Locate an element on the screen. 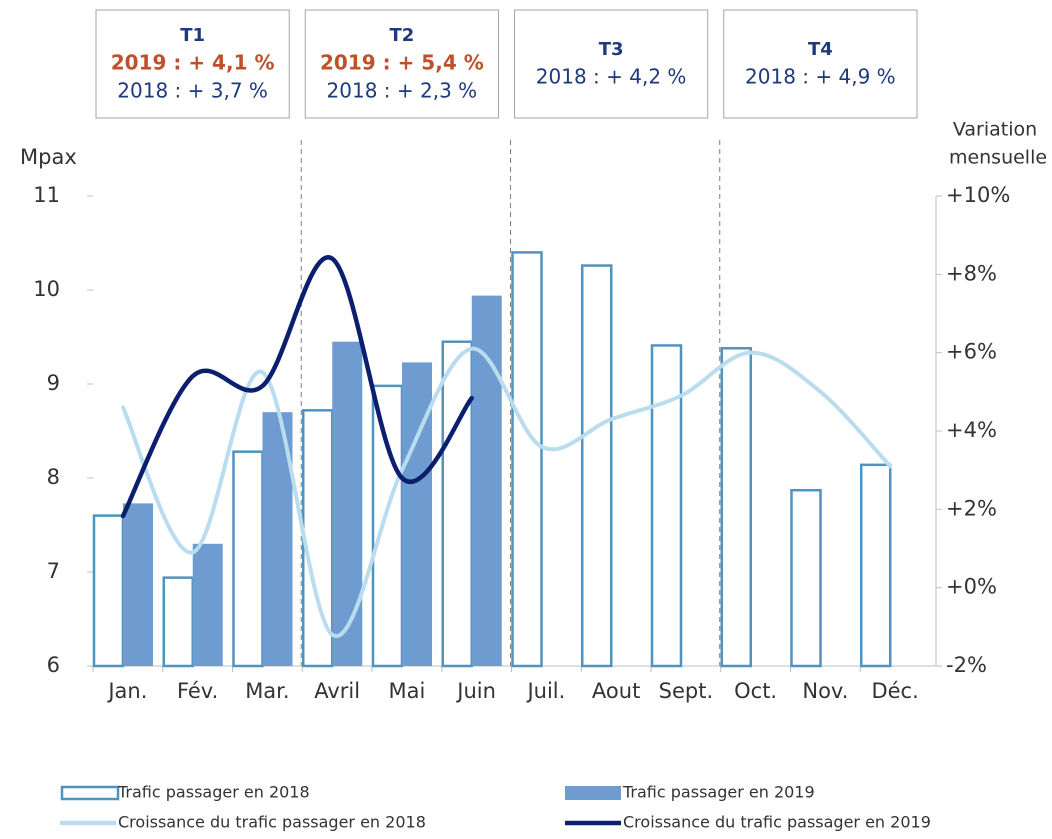 The height and width of the screenshot is (839, 1052). x-tick-label: Mai is located at coordinates (406, 691).